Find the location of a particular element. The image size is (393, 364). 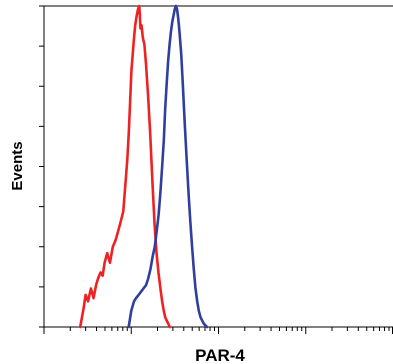

x-axis-ticks is located at coordinates (218, 330).